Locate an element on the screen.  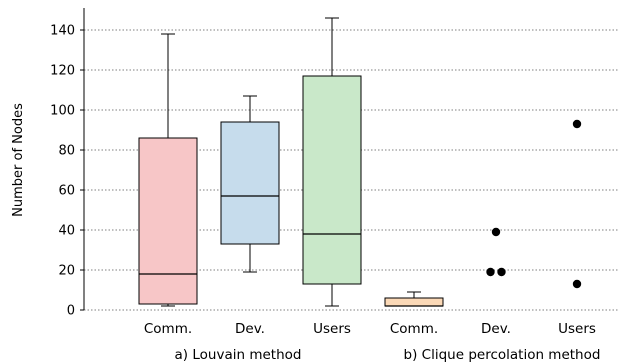
y-tick-label: 120 is located at coordinates (62, 71).